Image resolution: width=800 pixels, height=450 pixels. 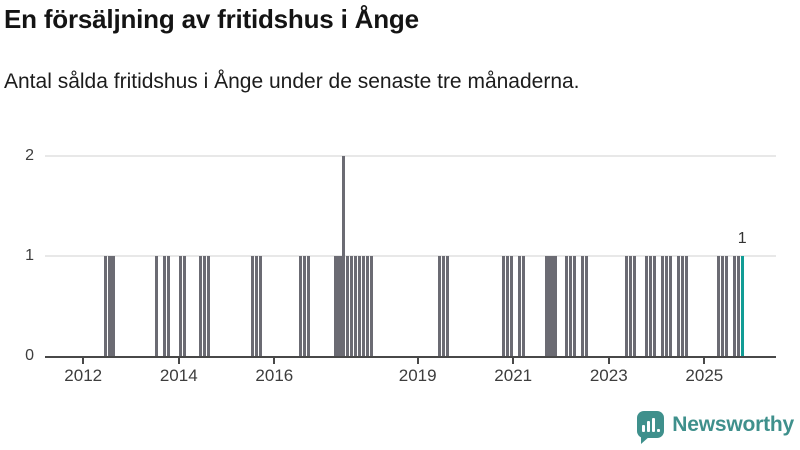 What do you see at coordinates (704, 375) in the screenshot?
I see `x-tick-label: 2025` at bounding box center [704, 375].